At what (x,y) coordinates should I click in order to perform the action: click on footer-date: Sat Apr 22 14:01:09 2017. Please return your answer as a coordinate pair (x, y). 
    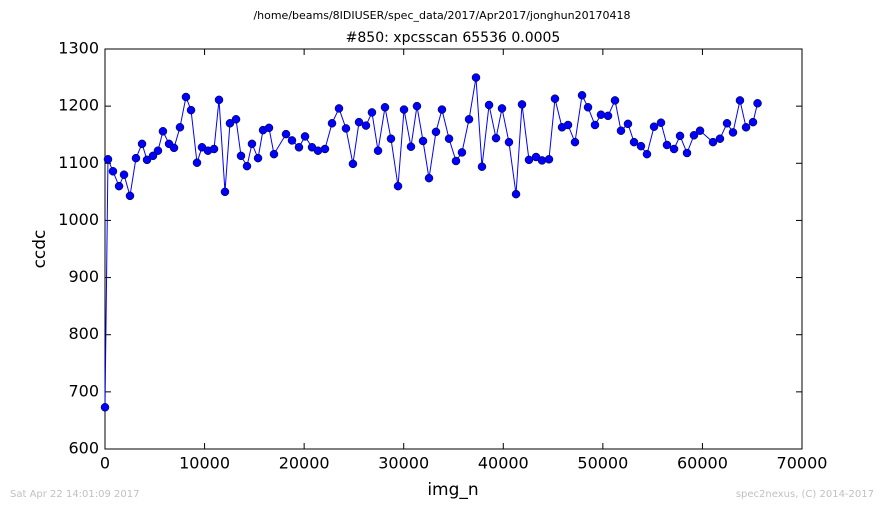
    Looking at the image, I should click on (75, 494).